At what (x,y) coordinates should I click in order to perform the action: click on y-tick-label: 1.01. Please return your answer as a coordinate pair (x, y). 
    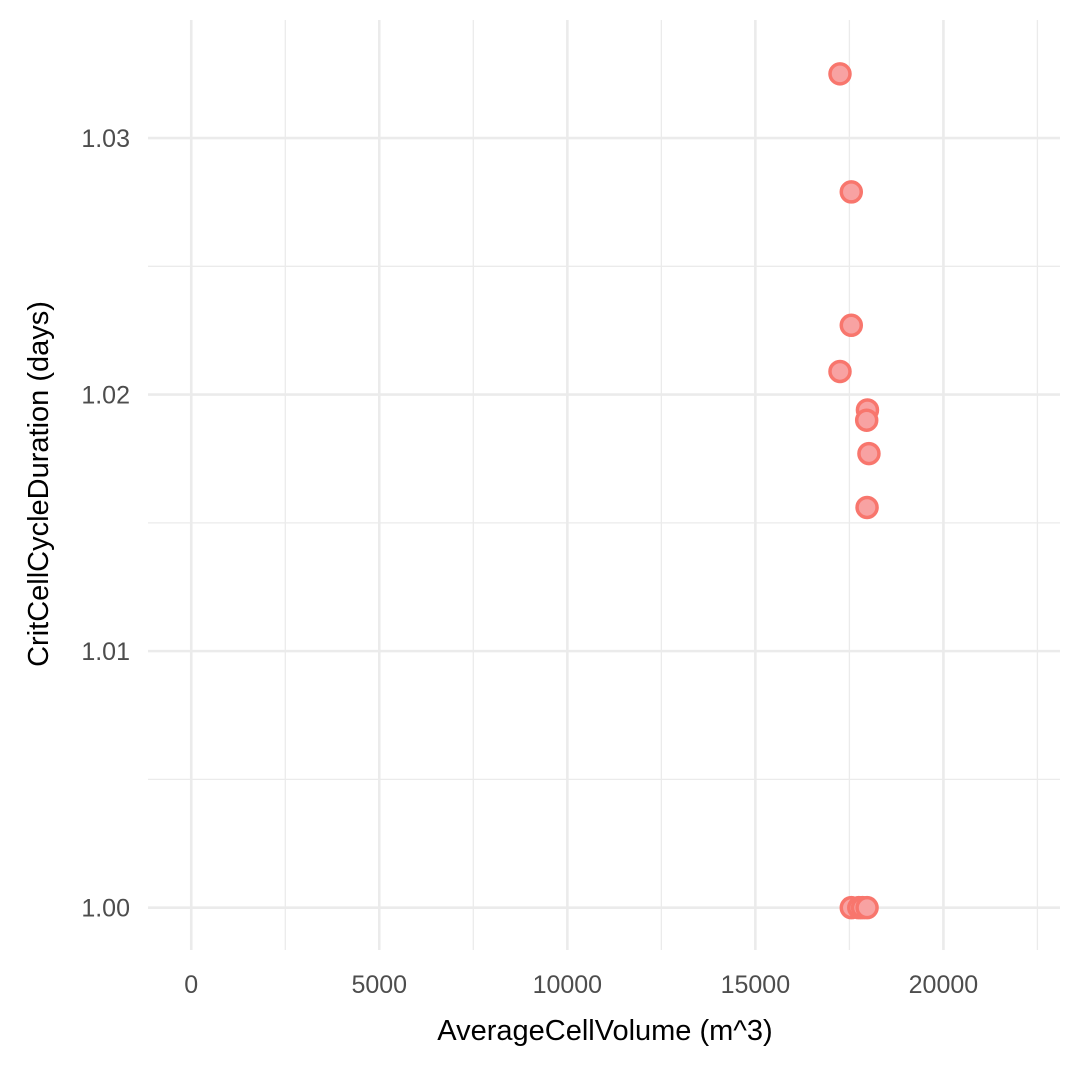
    Looking at the image, I should click on (105, 652).